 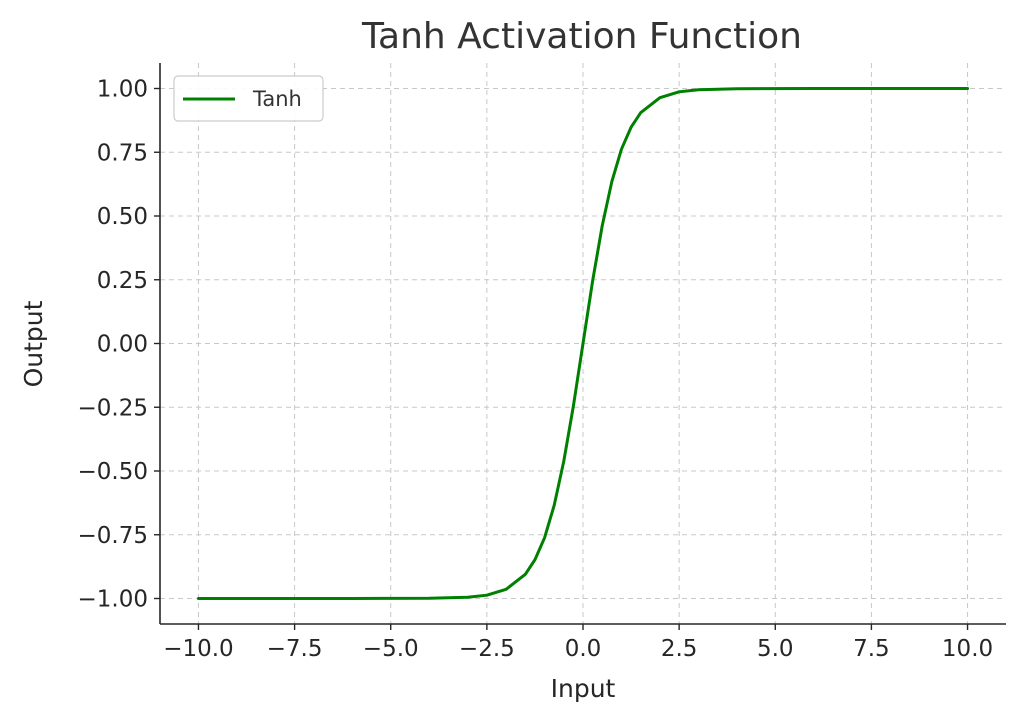 I want to click on x-tick-label: −5.0, so click(x=391, y=649).